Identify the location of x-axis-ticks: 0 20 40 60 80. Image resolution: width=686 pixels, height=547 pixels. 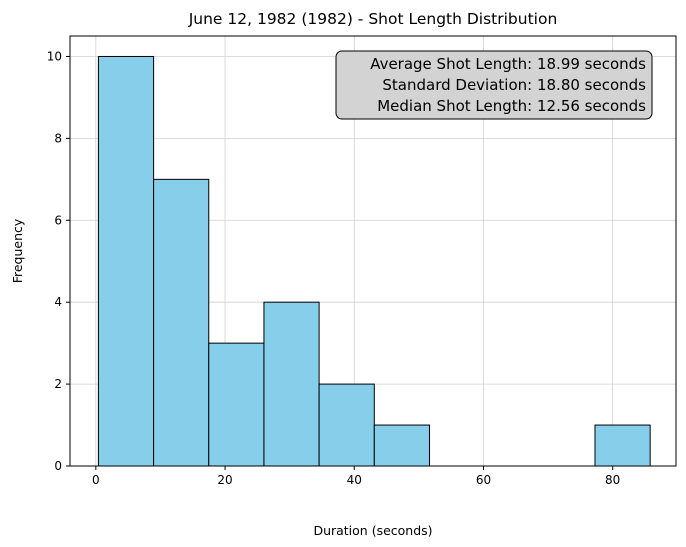
(356, 476).